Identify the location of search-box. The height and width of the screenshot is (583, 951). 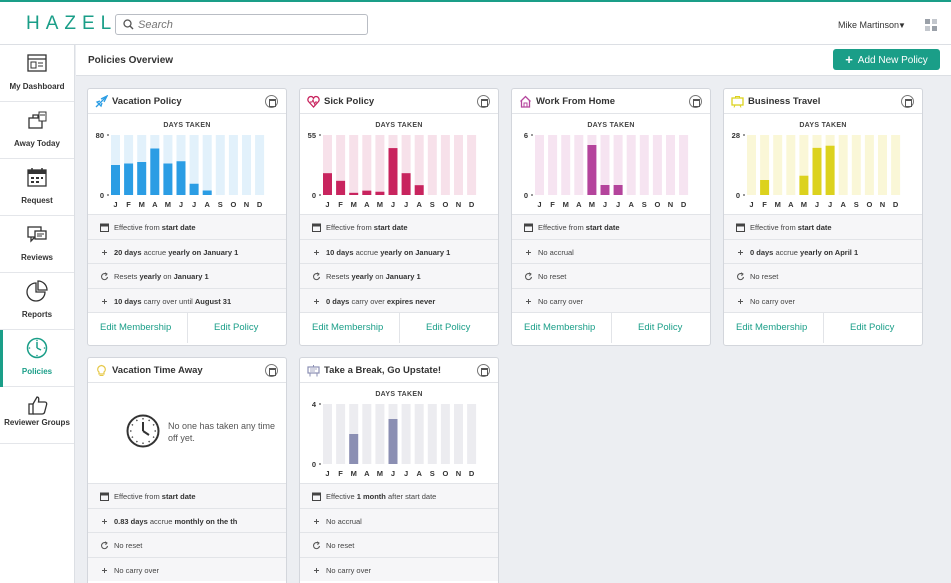
(241, 24).